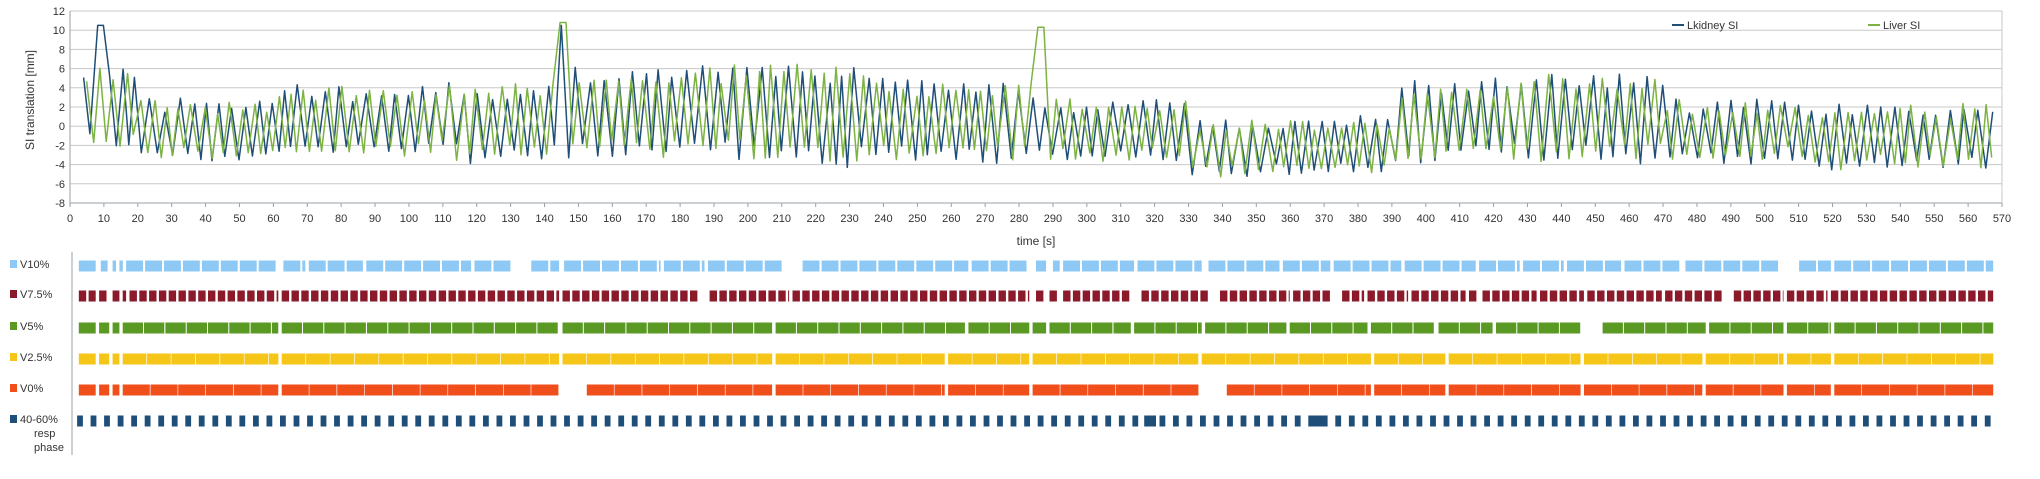 The height and width of the screenshot is (479, 2040). What do you see at coordinates (59, 31) in the screenshot?
I see `y-tick-label: 10` at bounding box center [59, 31].